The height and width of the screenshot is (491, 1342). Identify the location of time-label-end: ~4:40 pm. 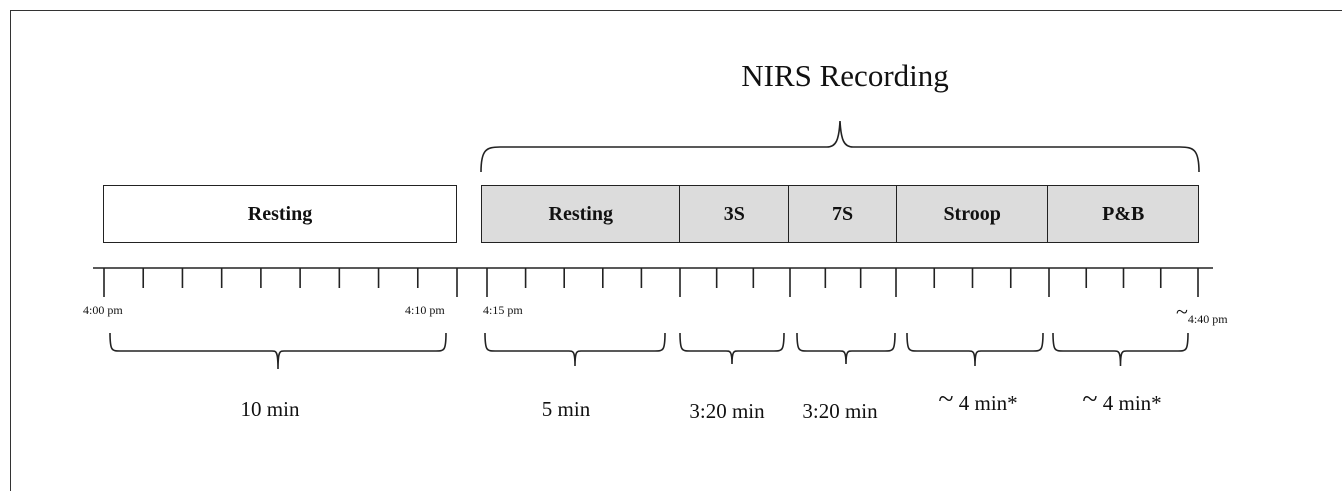
(1202, 314).